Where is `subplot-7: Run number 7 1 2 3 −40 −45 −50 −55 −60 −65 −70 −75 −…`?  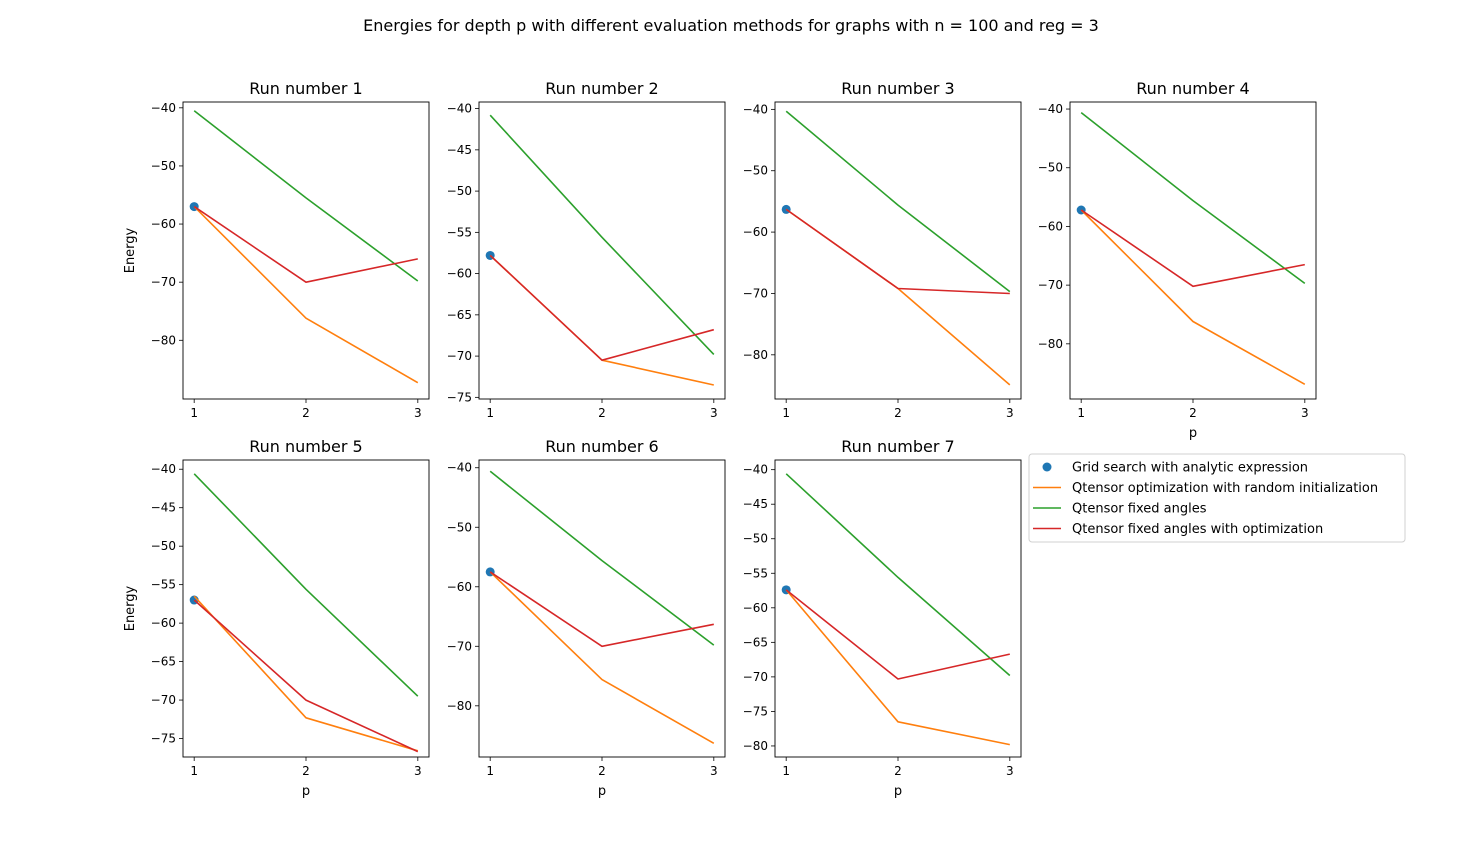
subplot-7: Run number 7 1 2 3 −40 −45 −50 −55 −60 −65 −70 −75 −… is located at coordinates (882, 618).